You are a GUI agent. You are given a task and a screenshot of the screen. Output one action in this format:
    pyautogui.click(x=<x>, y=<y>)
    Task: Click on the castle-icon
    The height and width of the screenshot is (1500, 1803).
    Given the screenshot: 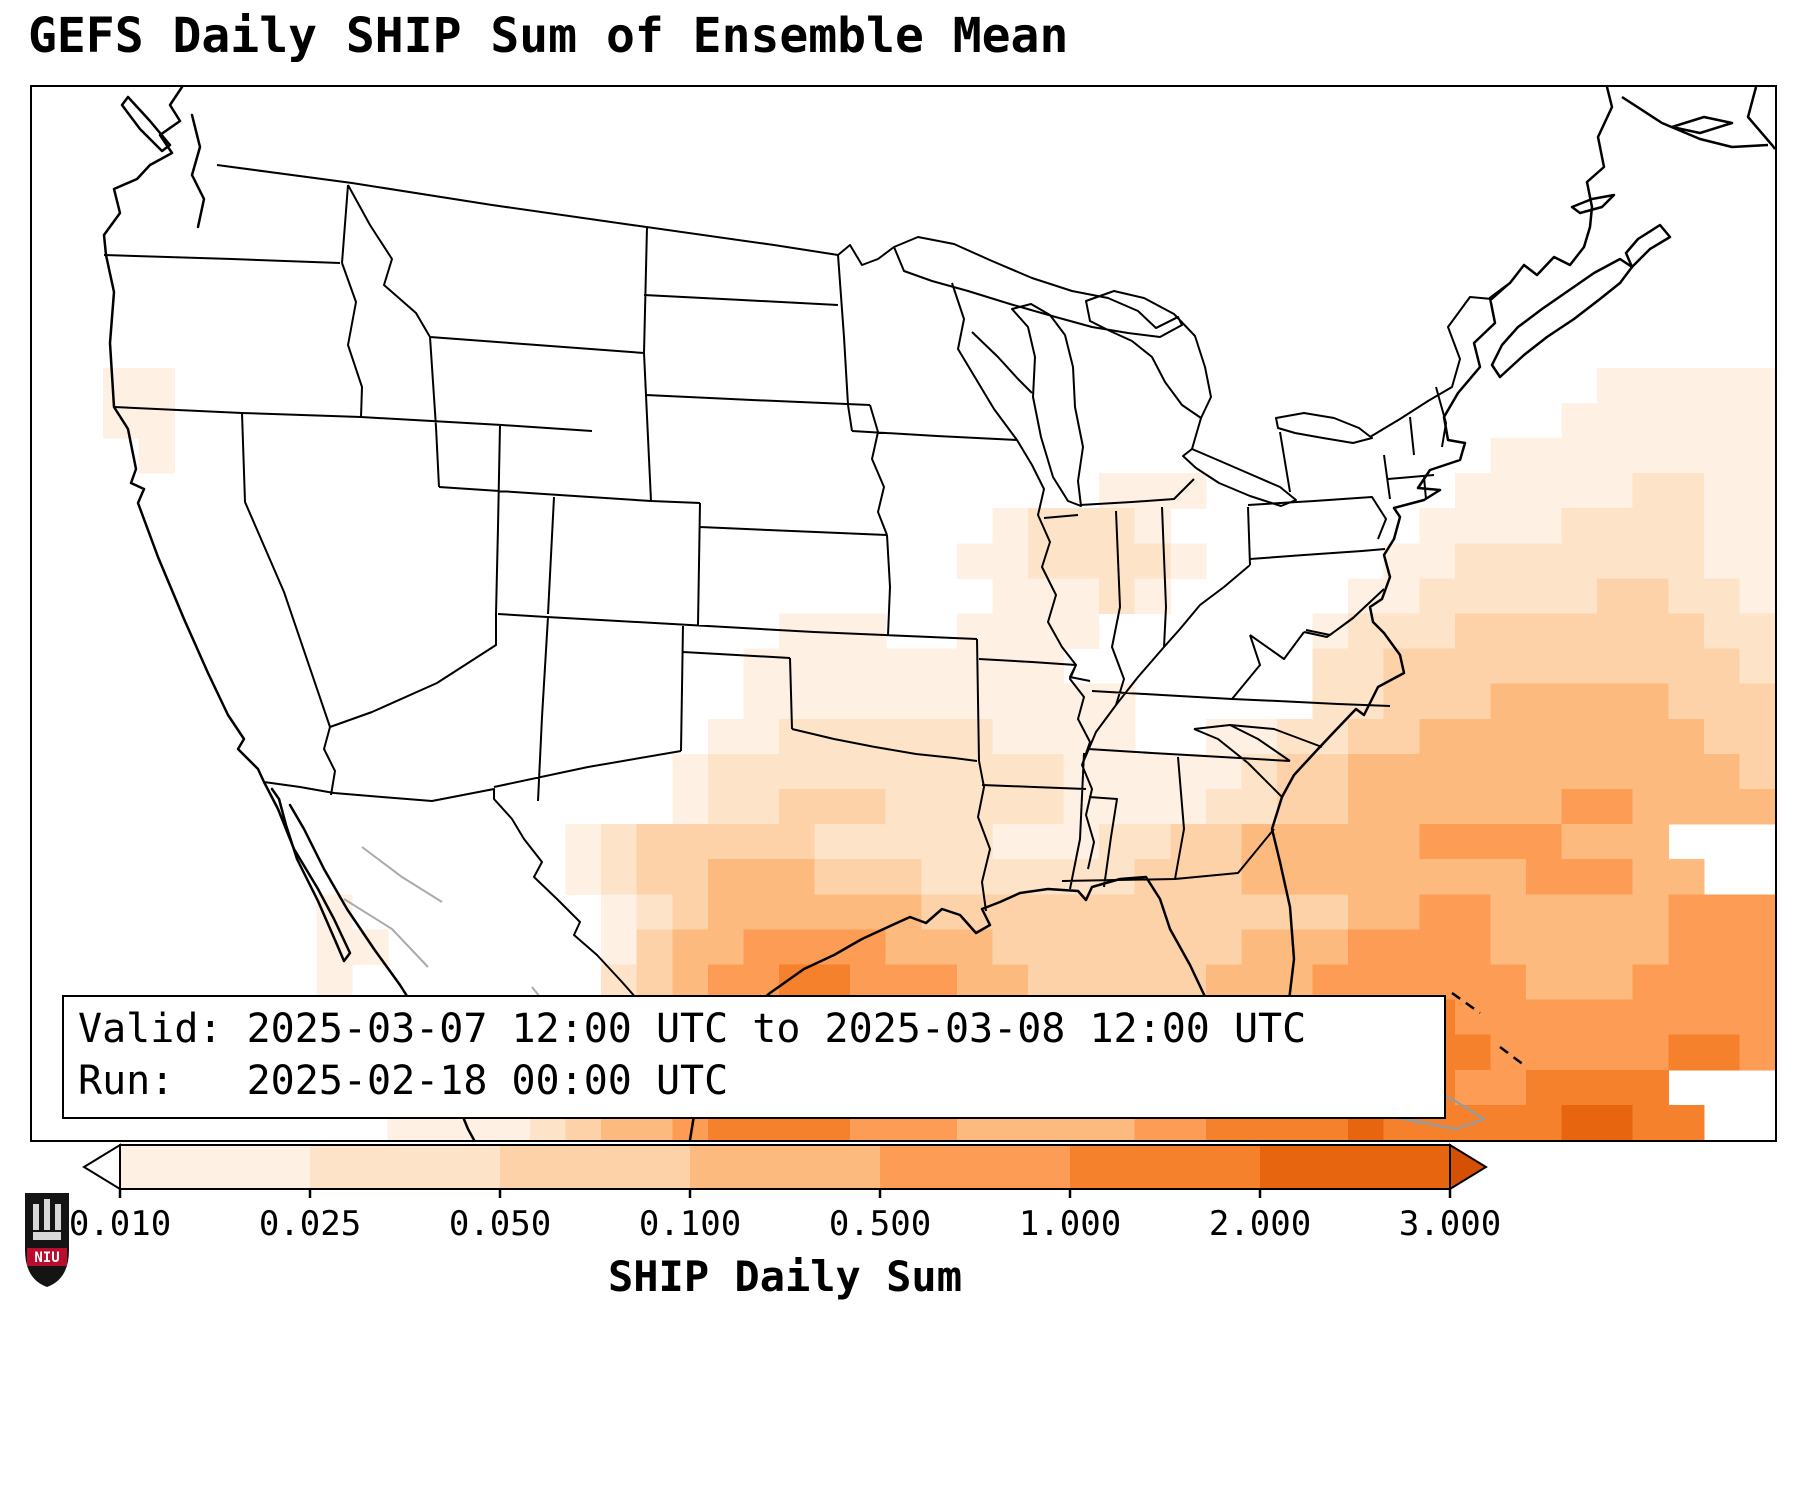 What is the action you would take?
    pyautogui.click(x=47, y=1219)
    